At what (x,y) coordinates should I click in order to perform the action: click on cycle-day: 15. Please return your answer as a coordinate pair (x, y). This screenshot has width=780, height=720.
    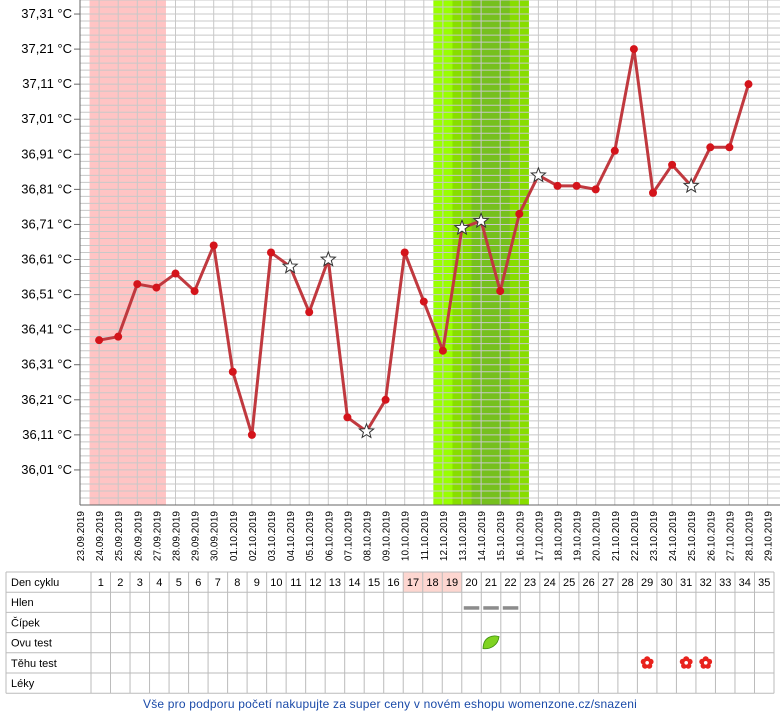
    Looking at the image, I should click on (374, 583).